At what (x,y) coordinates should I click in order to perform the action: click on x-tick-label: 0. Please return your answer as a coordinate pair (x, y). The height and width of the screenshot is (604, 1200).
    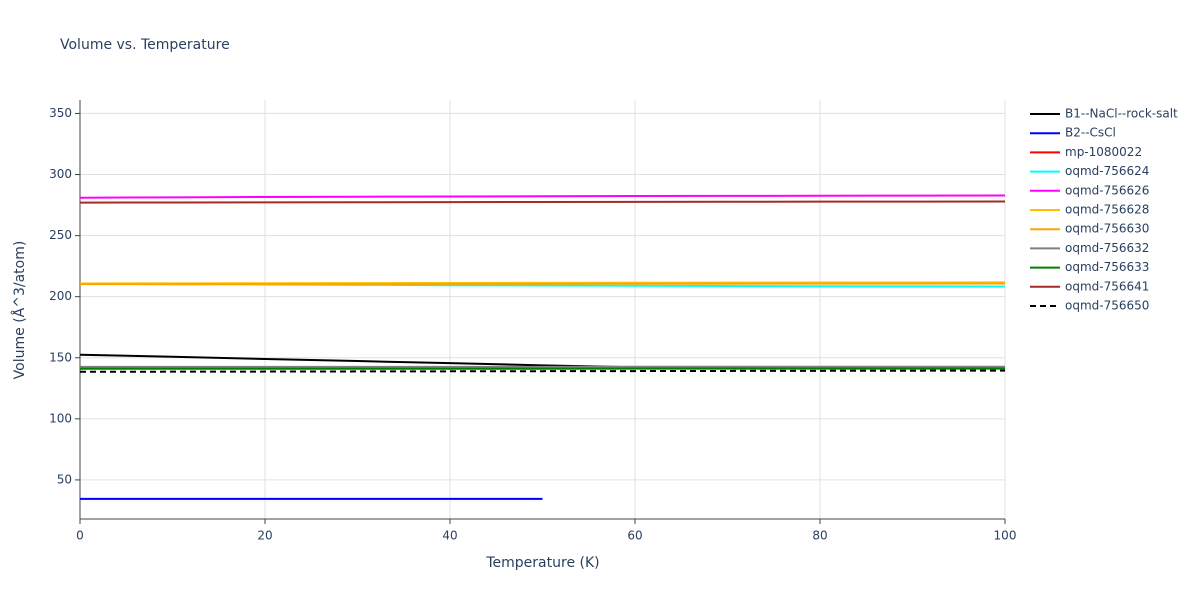
    Looking at the image, I should click on (80, 536).